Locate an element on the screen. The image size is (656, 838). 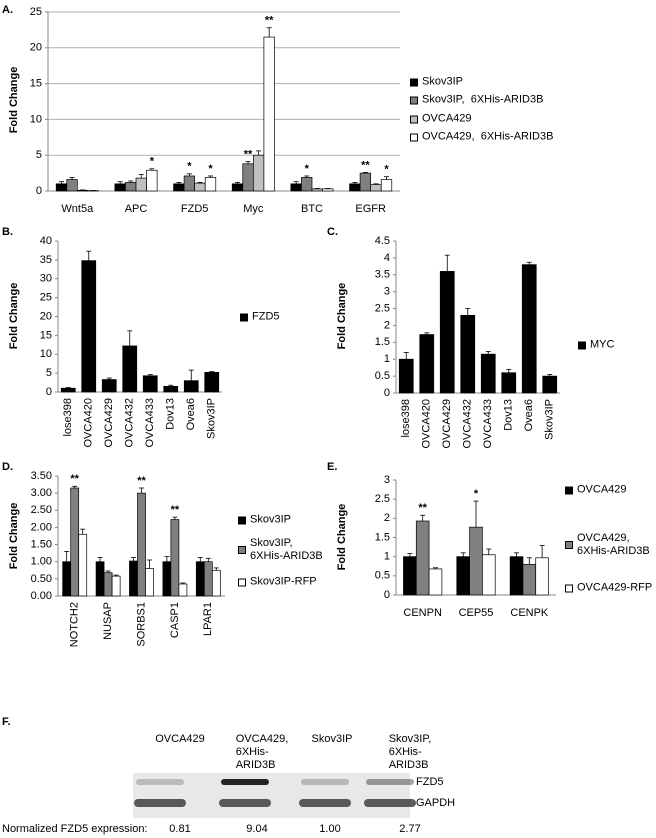
x-tick-label: CENPK is located at coordinates (529, 613).